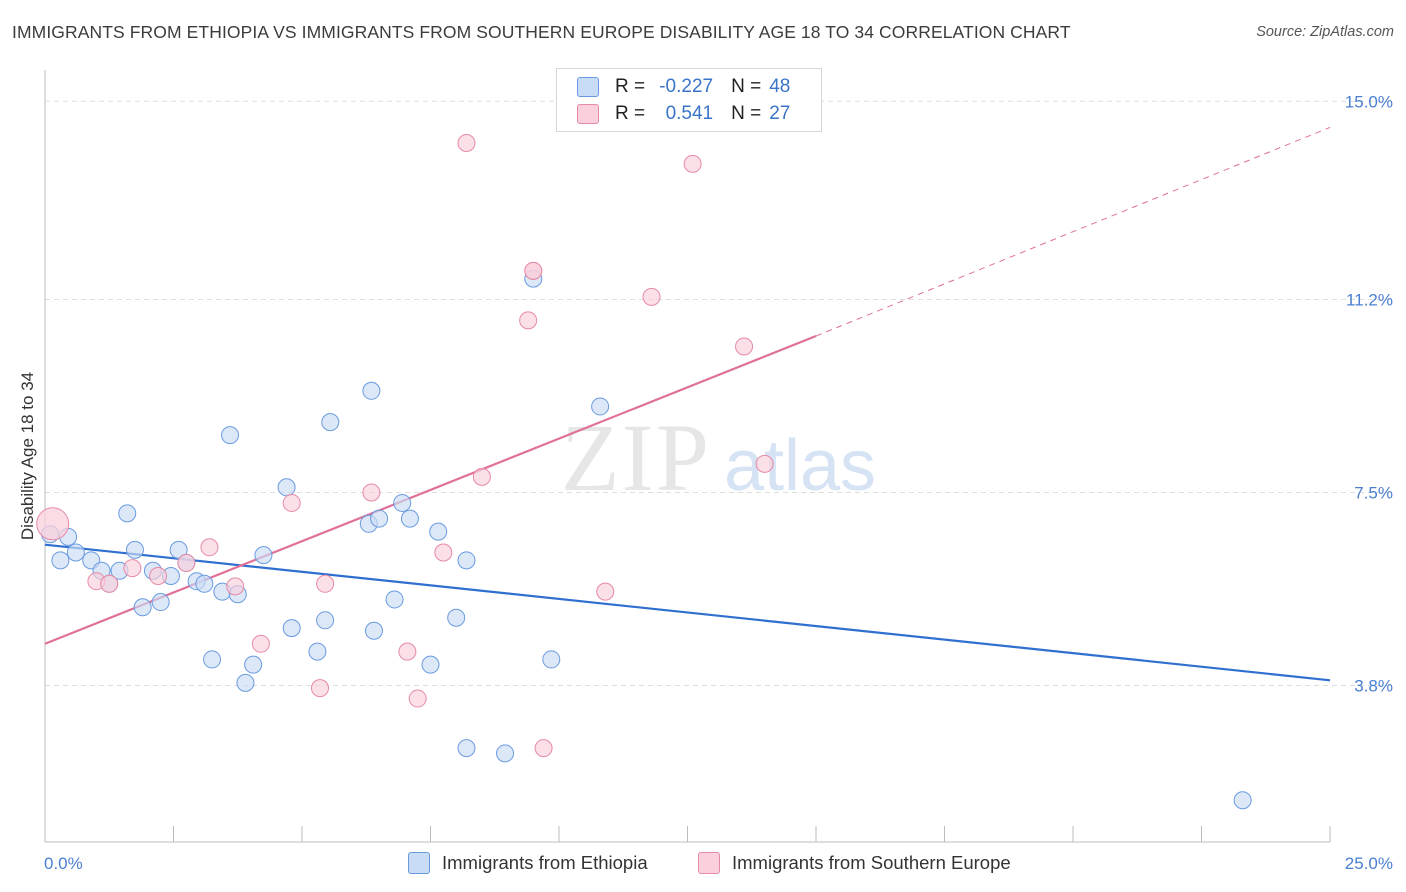 The width and height of the screenshot is (1406, 892). What do you see at coordinates (636, 457) in the screenshot?
I see `watermark-zip: ZIP` at bounding box center [636, 457].